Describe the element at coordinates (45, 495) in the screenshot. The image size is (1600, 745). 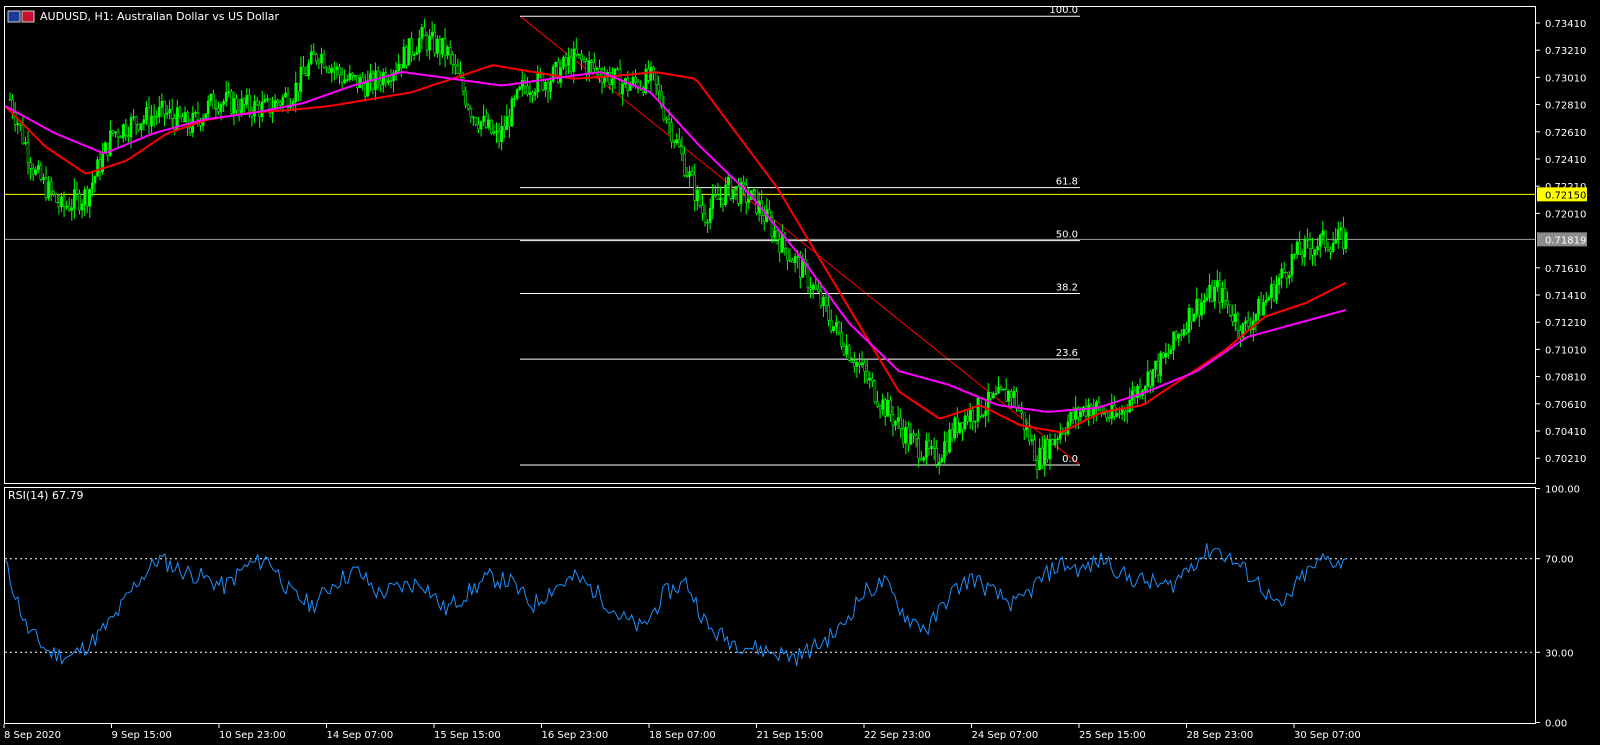
I see `rsi-label: RSI(14) 67.79` at that location.